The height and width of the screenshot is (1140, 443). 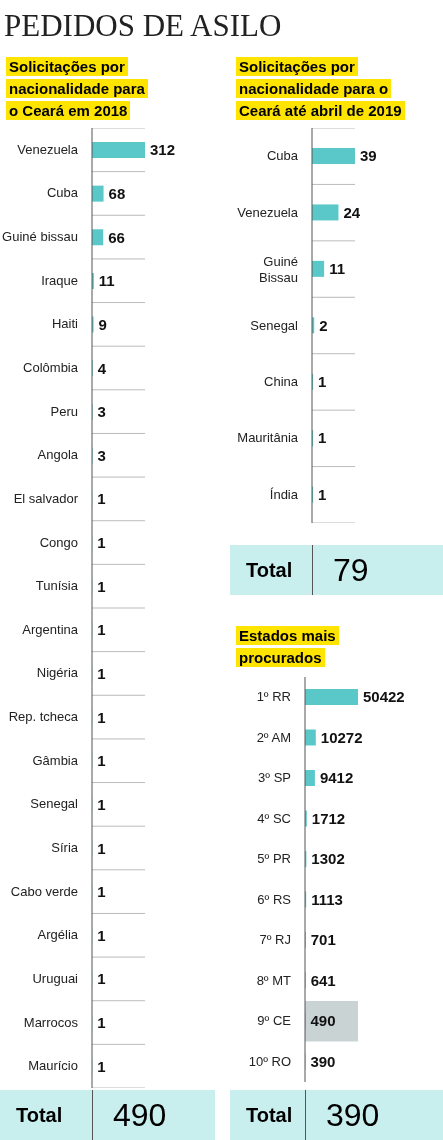 I want to click on text: 490, so click(x=139, y=1115).